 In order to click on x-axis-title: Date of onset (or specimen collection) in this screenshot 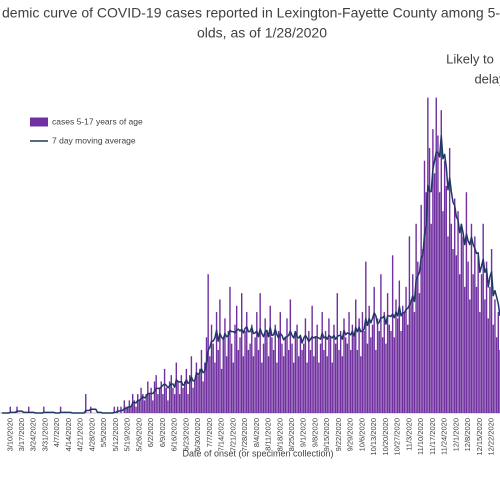, I will do `click(257, 453)`.